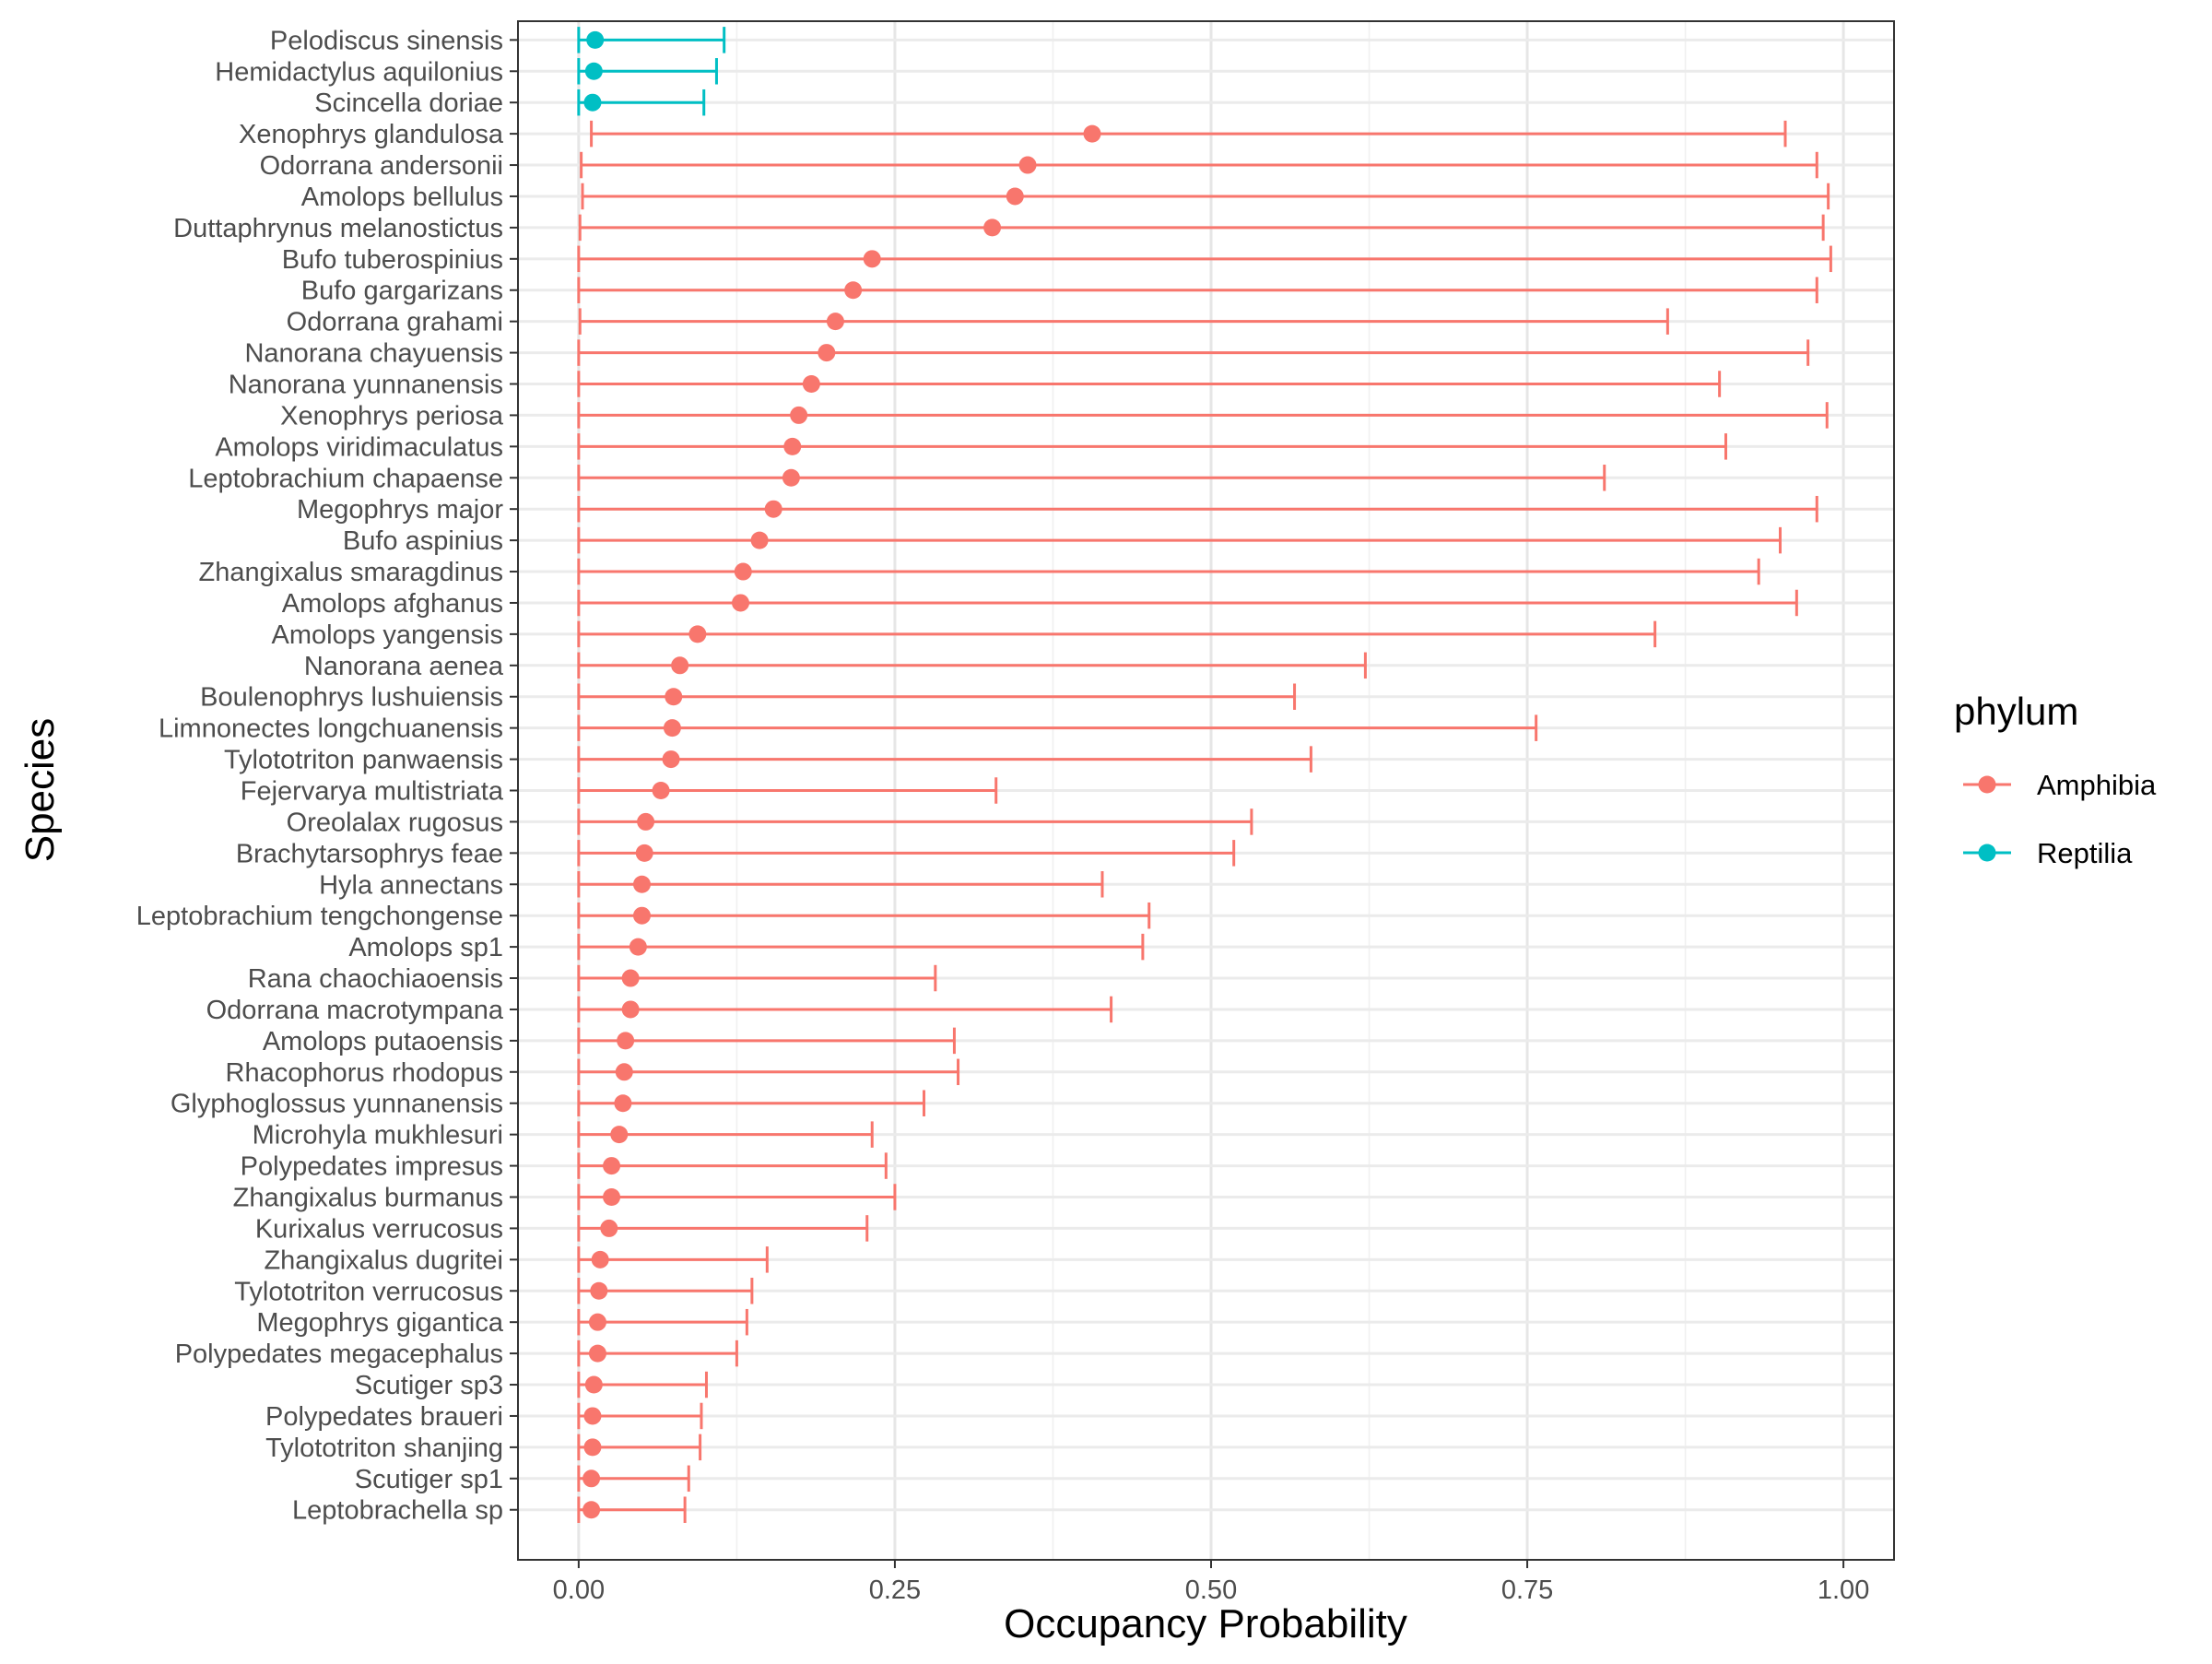  I want to click on y-tick-label: Zhangixalus dugritei, so click(383, 1260).